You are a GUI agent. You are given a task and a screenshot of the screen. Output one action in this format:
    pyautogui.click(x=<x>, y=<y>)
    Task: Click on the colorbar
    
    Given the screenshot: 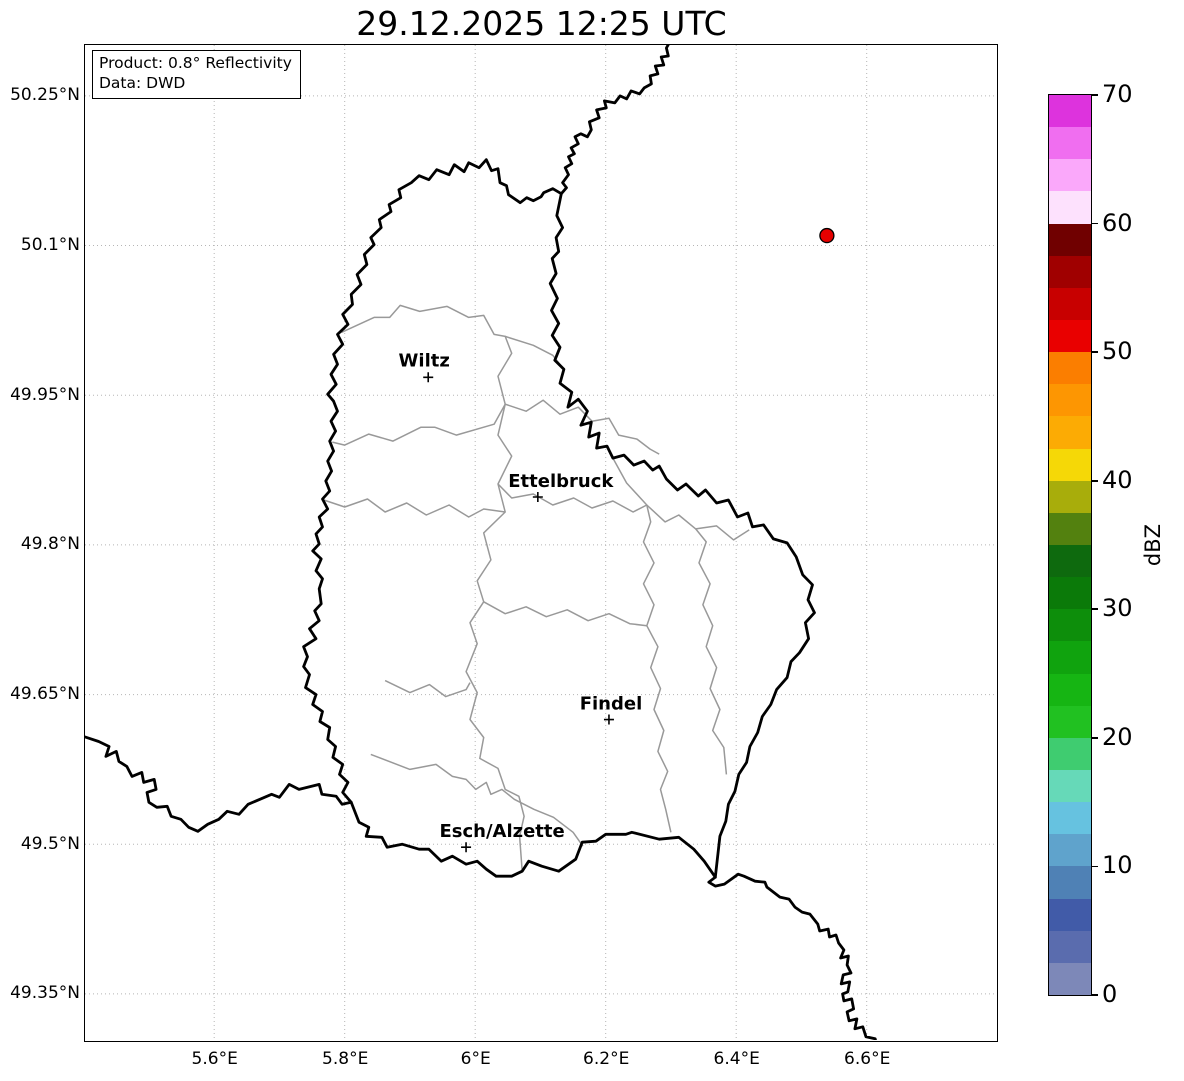 What is the action you would take?
    pyautogui.click(x=1070, y=545)
    